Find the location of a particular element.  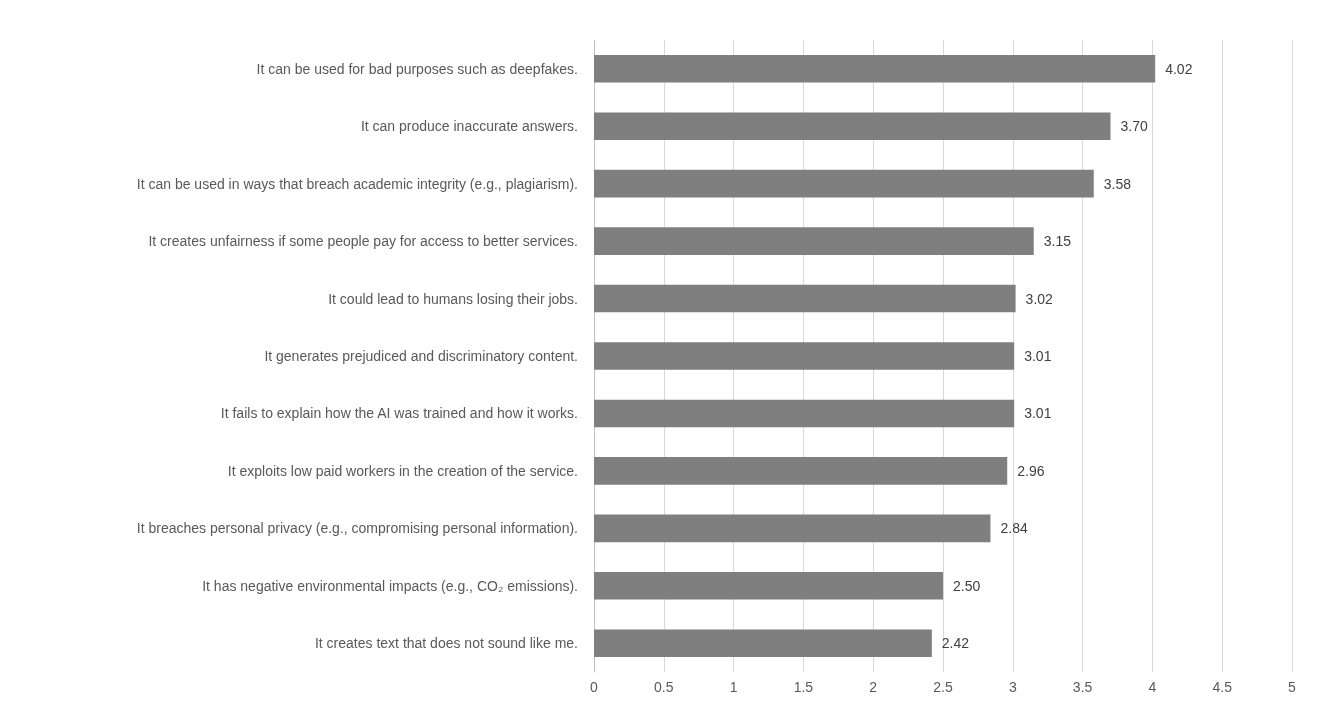

data-label: 4.02 is located at coordinates (1179, 68).